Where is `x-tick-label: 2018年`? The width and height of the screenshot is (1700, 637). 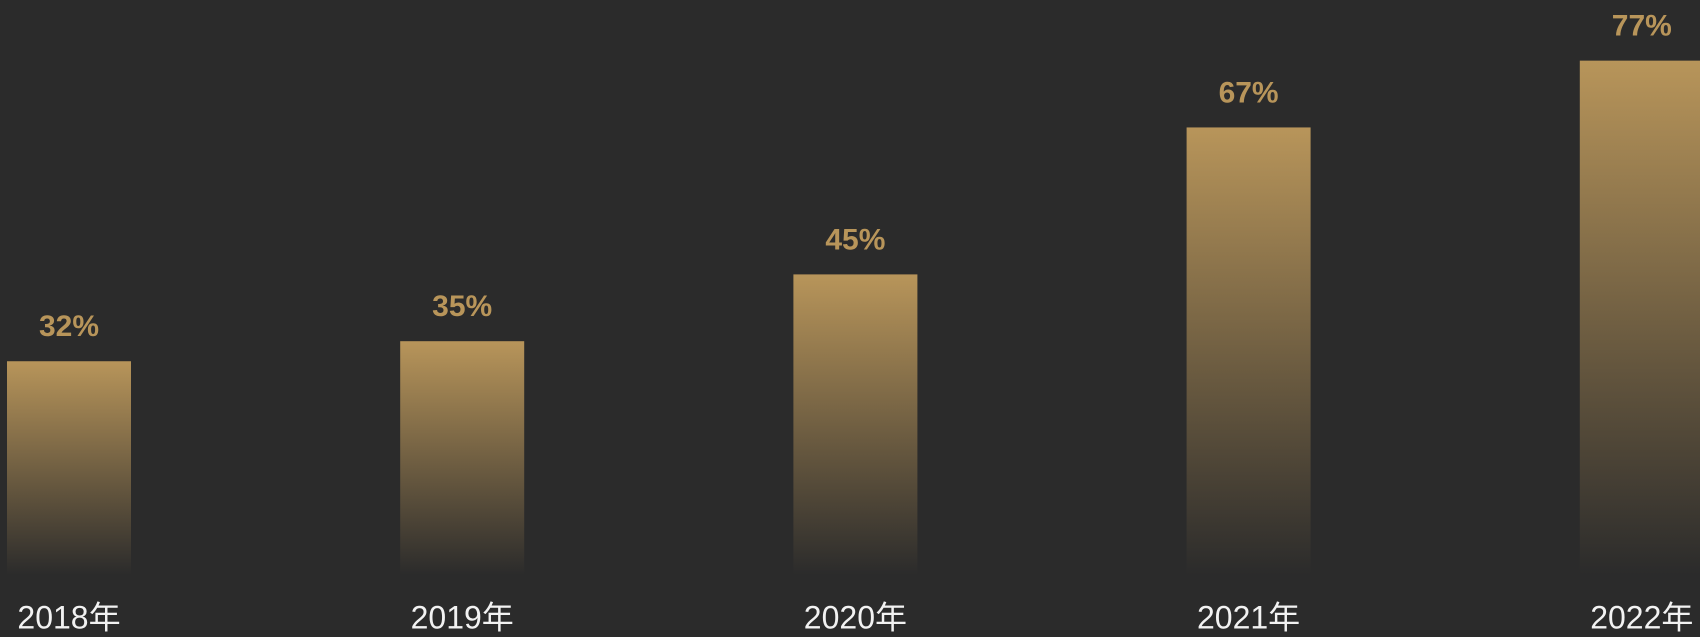 x-tick-label: 2018年 is located at coordinates (68, 617).